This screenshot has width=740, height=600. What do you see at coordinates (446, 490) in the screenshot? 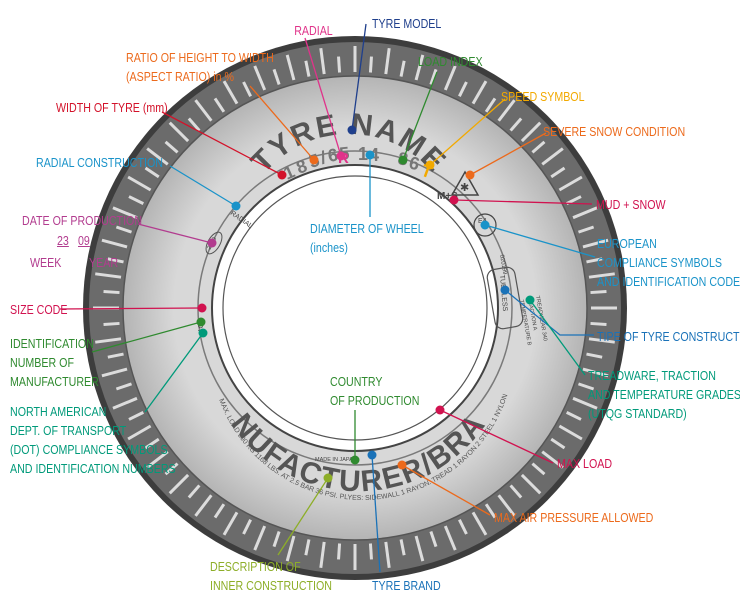
I see `pointer-max-air-line` at bounding box center [446, 490].